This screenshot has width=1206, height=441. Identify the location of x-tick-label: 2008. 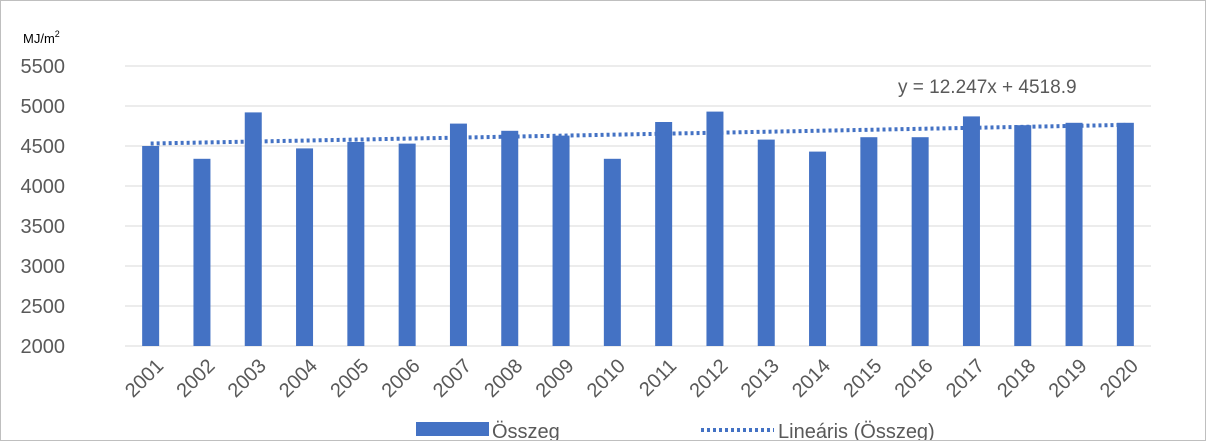
(503, 378).